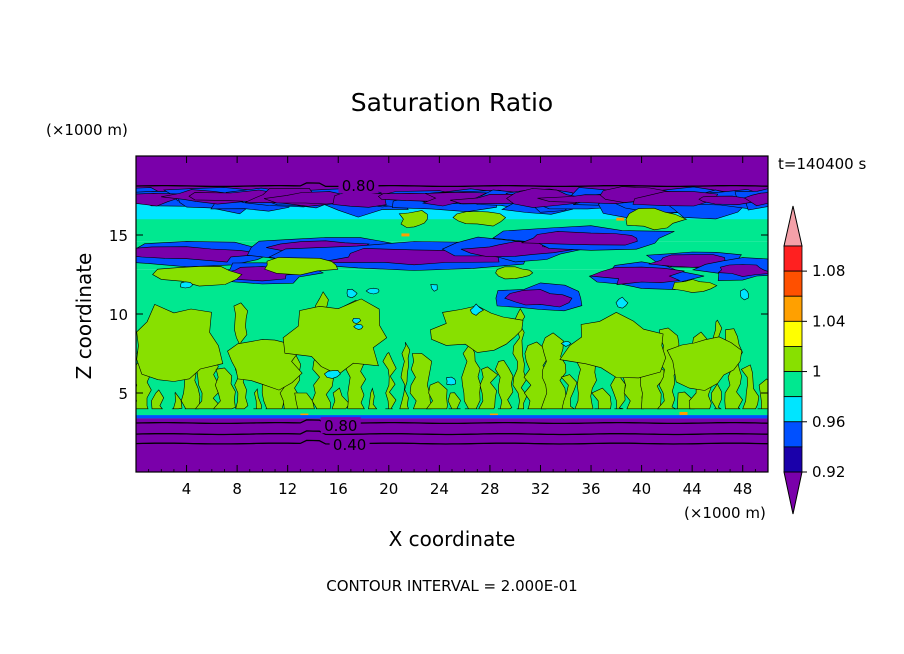 This screenshot has height=654, width=904. What do you see at coordinates (338, 489) in the screenshot?
I see `x-tick-label: 16` at bounding box center [338, 489].